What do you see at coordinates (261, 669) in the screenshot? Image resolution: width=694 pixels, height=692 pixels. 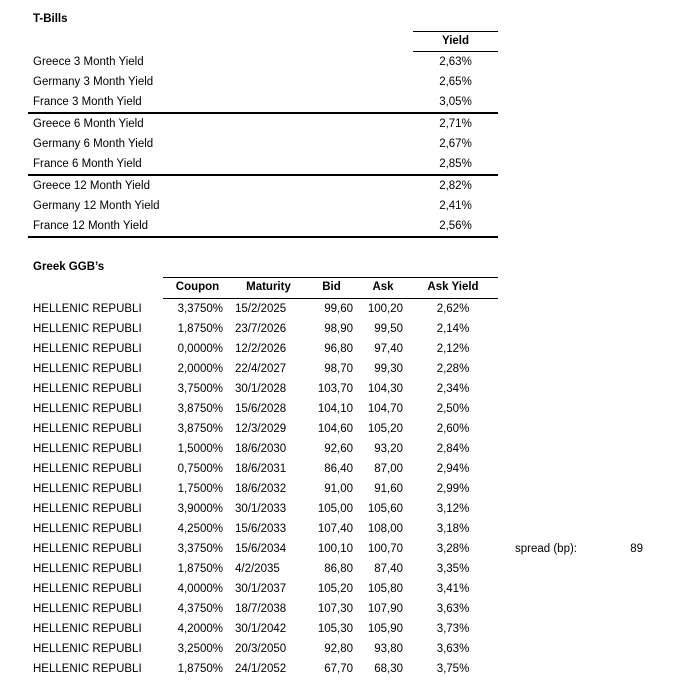 I see `maturity-cell: 24/1/2052` at bounding box center [261, 669].